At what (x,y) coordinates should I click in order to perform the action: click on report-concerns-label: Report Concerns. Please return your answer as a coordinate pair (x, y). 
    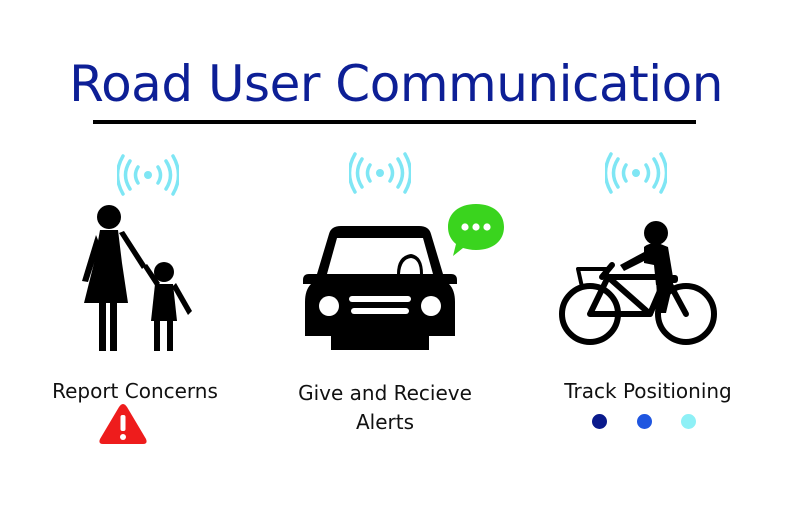
    Looking at the image, I should click on (135, 391).